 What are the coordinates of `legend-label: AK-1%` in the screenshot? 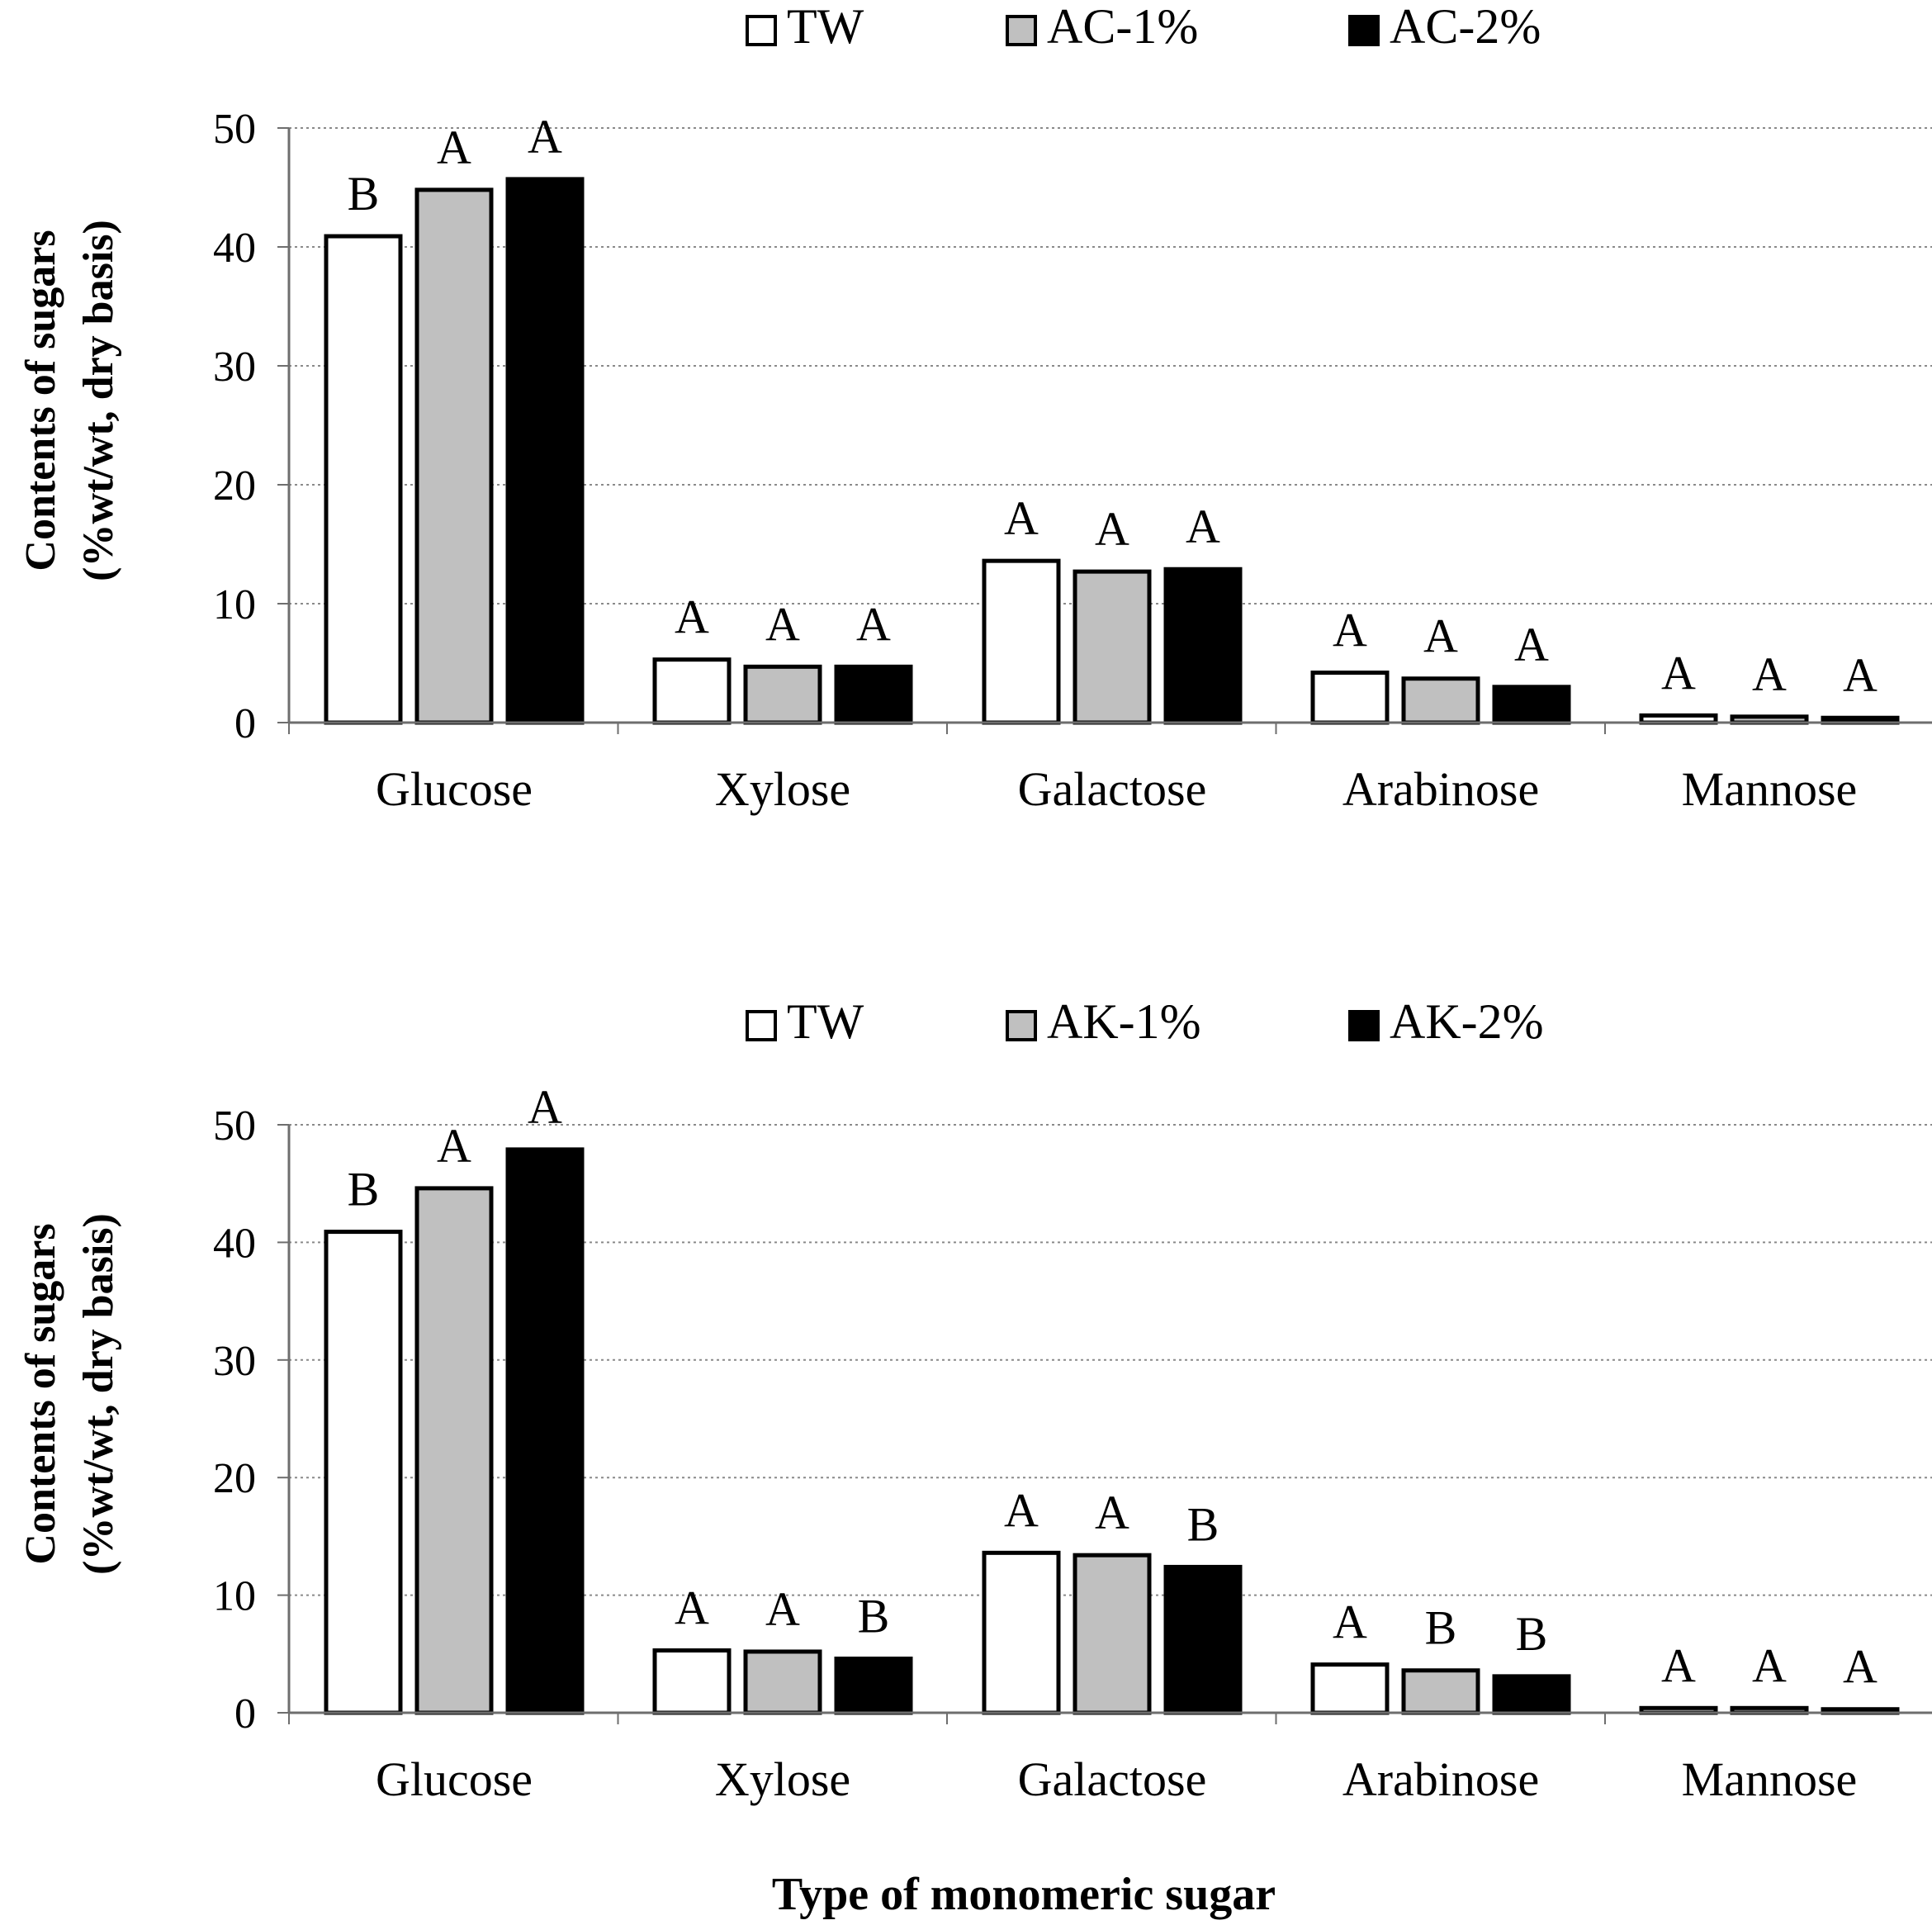 It's located at (1124, 1022).